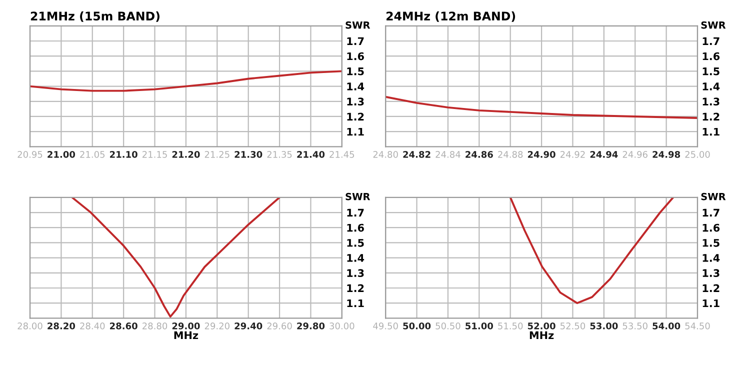 This screenshot has width=750, height=370. Describe the element at coordinates (697, 326) in the screenshot. I see `x-tick-label: 54.50` at that location.